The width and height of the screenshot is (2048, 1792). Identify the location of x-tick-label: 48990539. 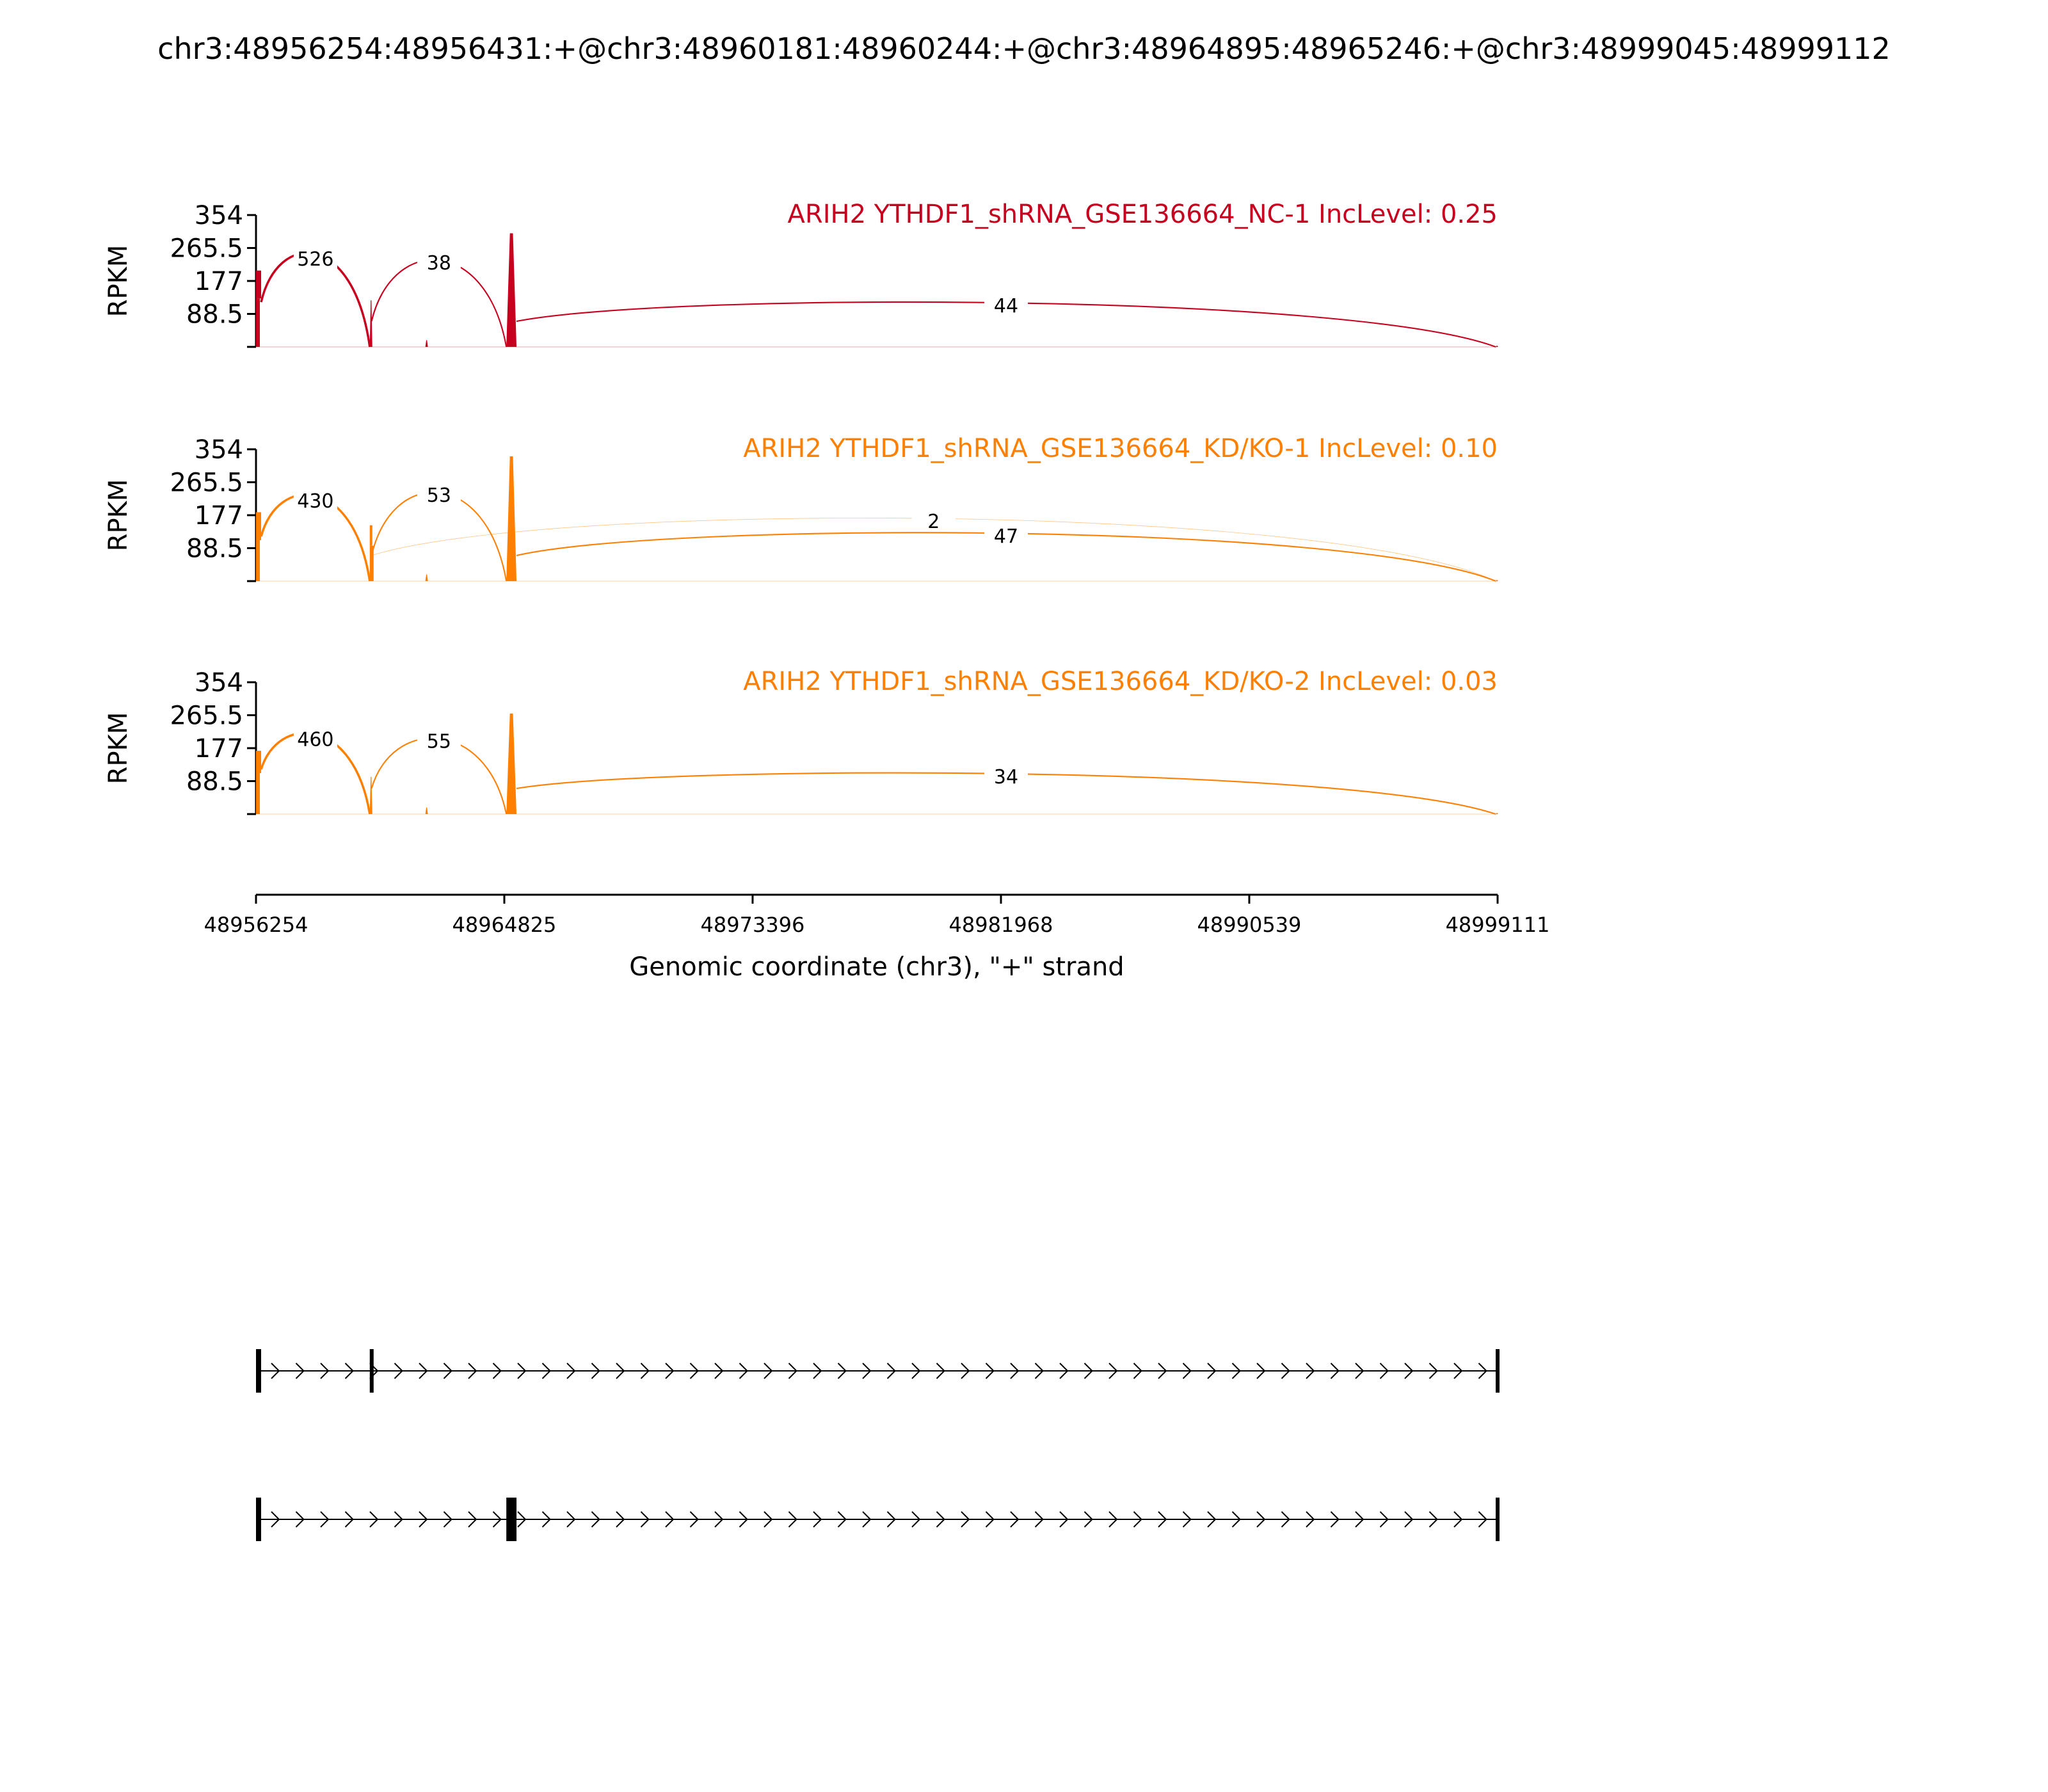
(1249, 925).